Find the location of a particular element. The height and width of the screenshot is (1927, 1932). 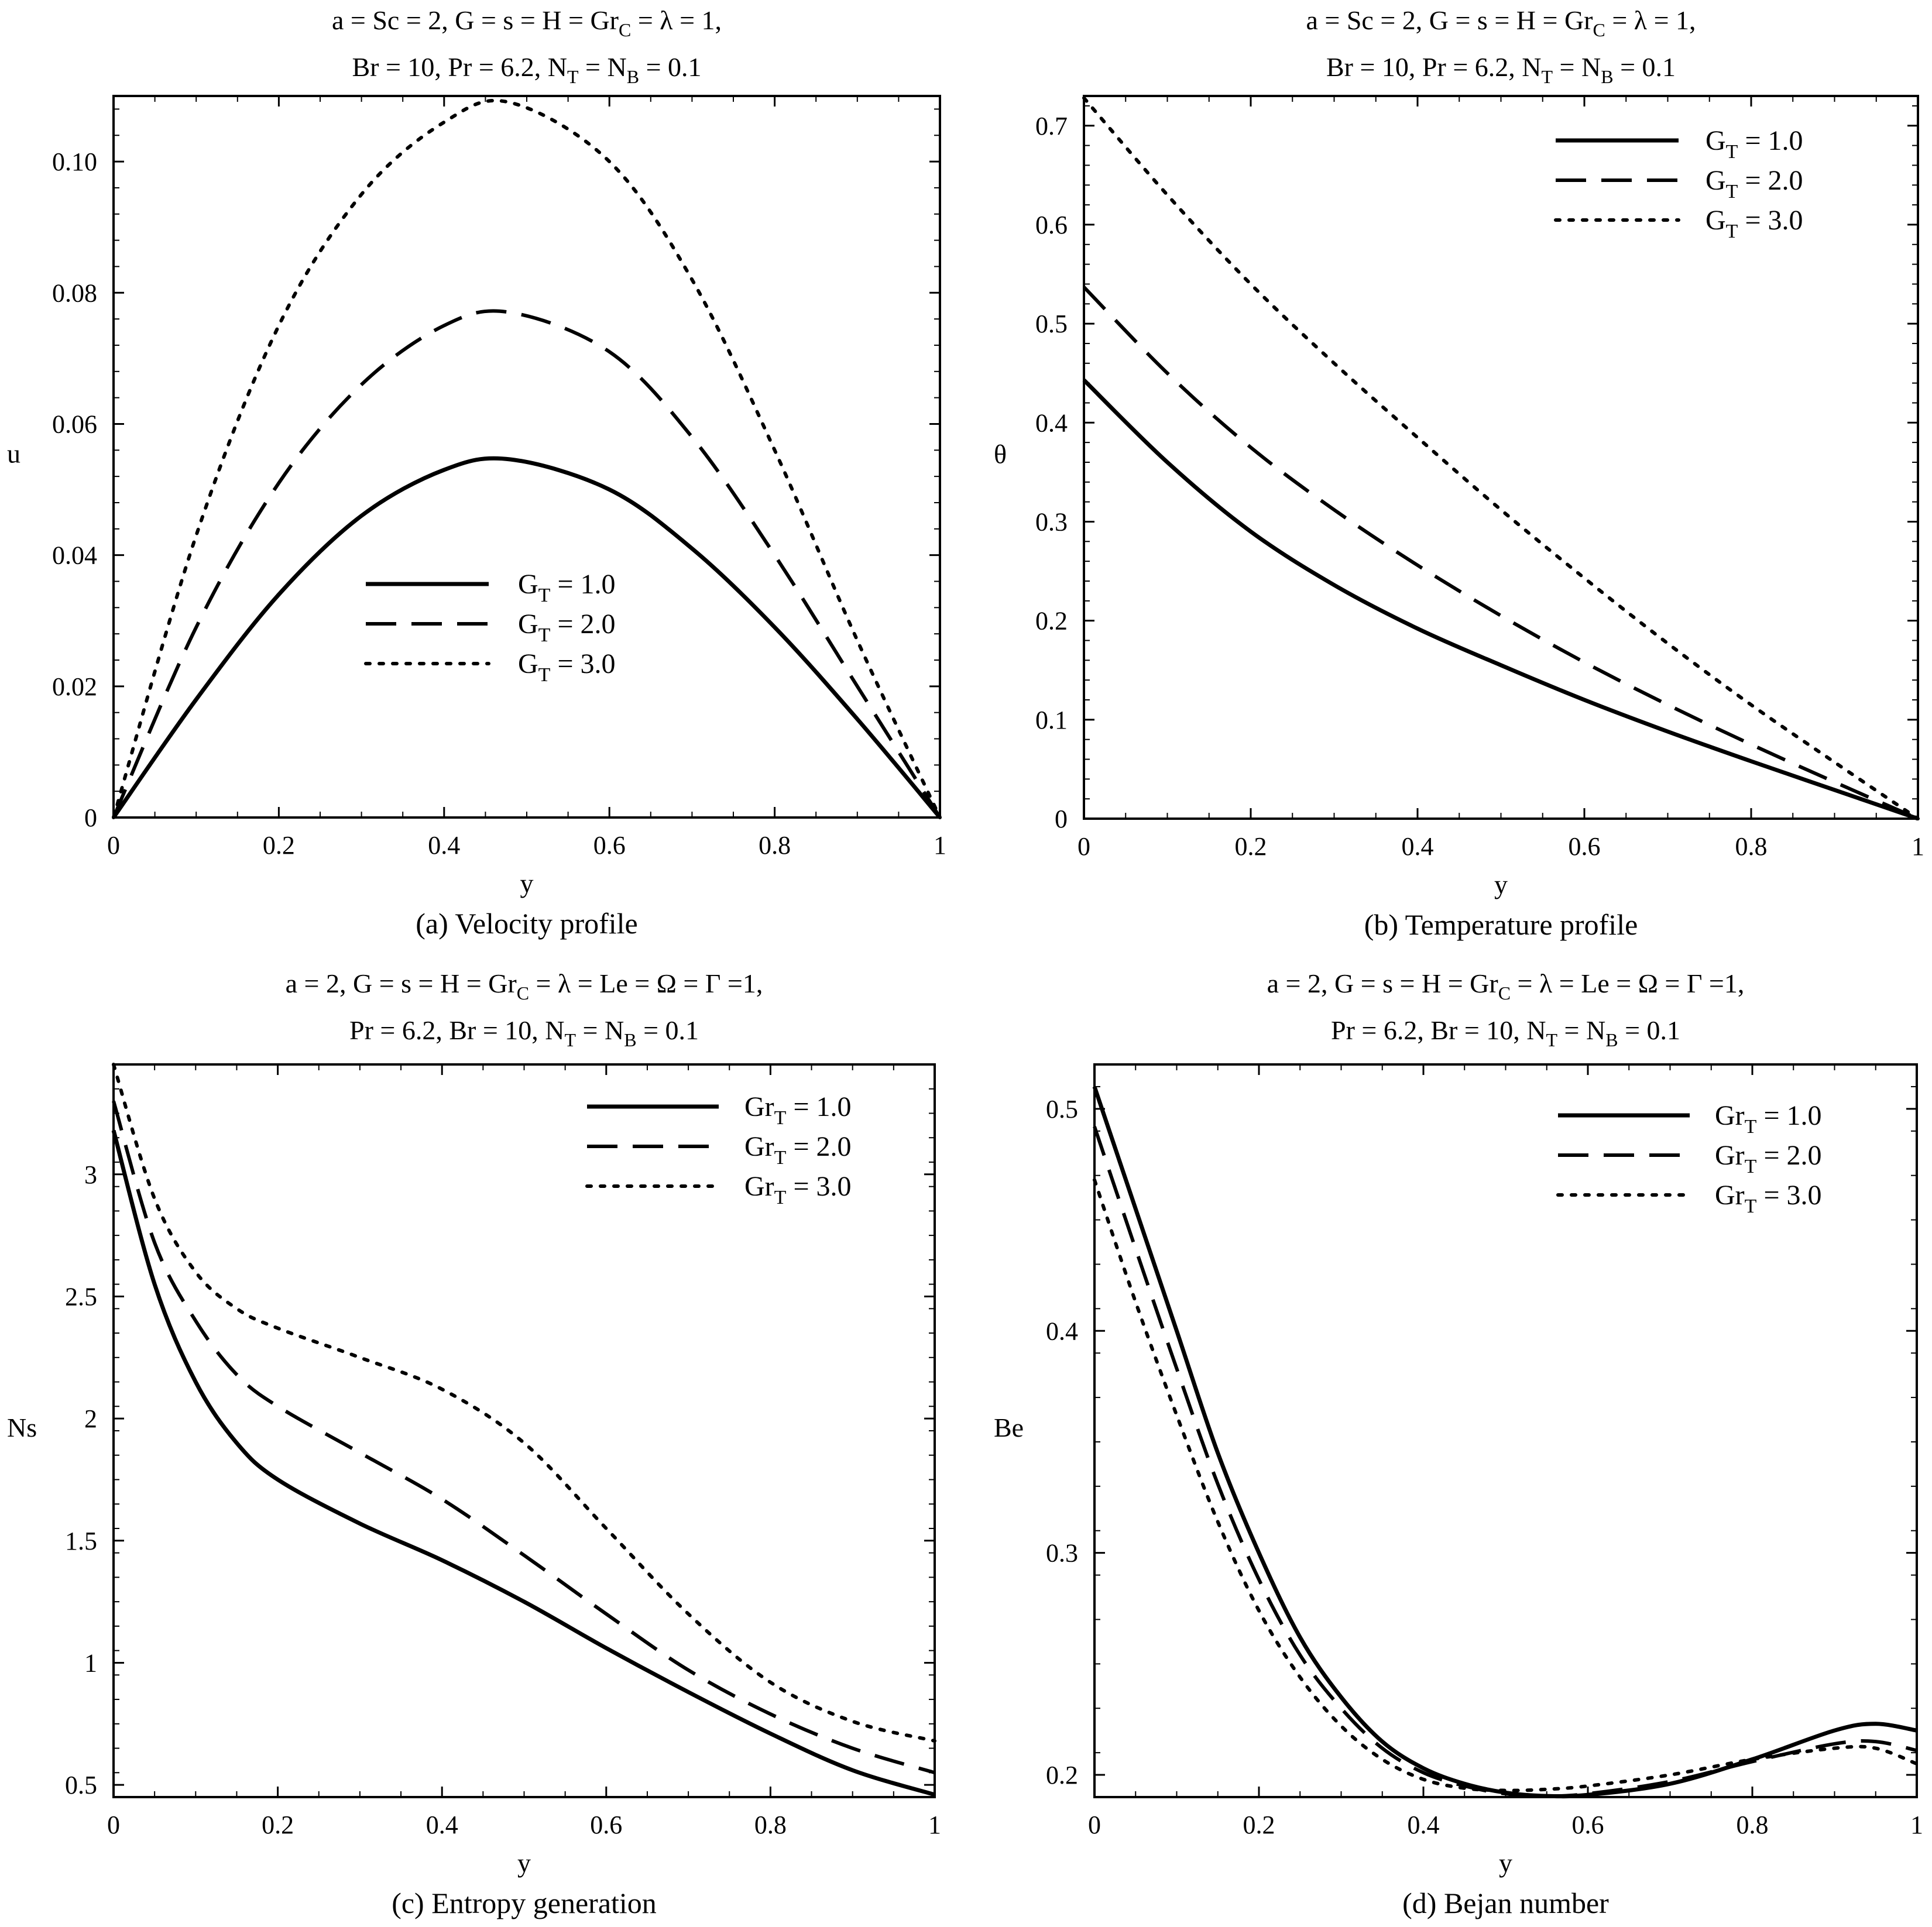

y-tick-label: 2 is located at coordinates (90, 1418).